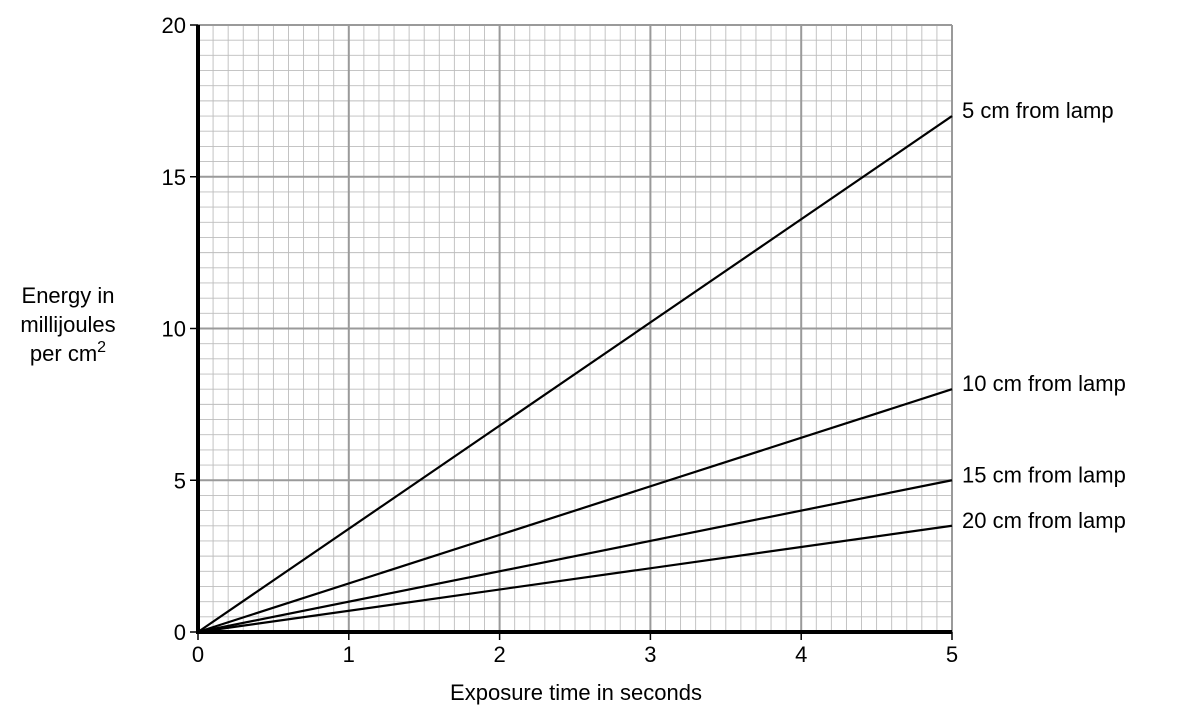 This screenshot has width=1182, height=709. What do you see at coordinates (952, 654) in the screenshot?
I see `x-tick-label: 5` at bounding box center [952, 654].